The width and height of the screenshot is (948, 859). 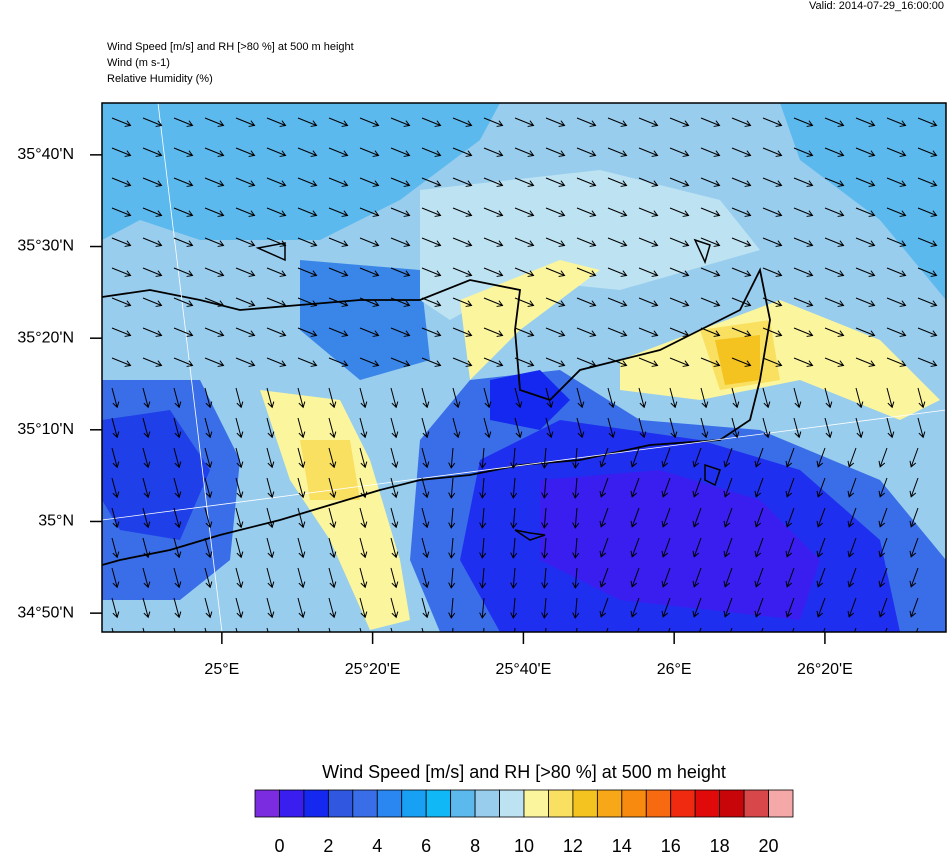 What do you see at coordinates (377, 845) in the screenshot?
I see `colorbar-label: 4` at bounding box center [377, 845].